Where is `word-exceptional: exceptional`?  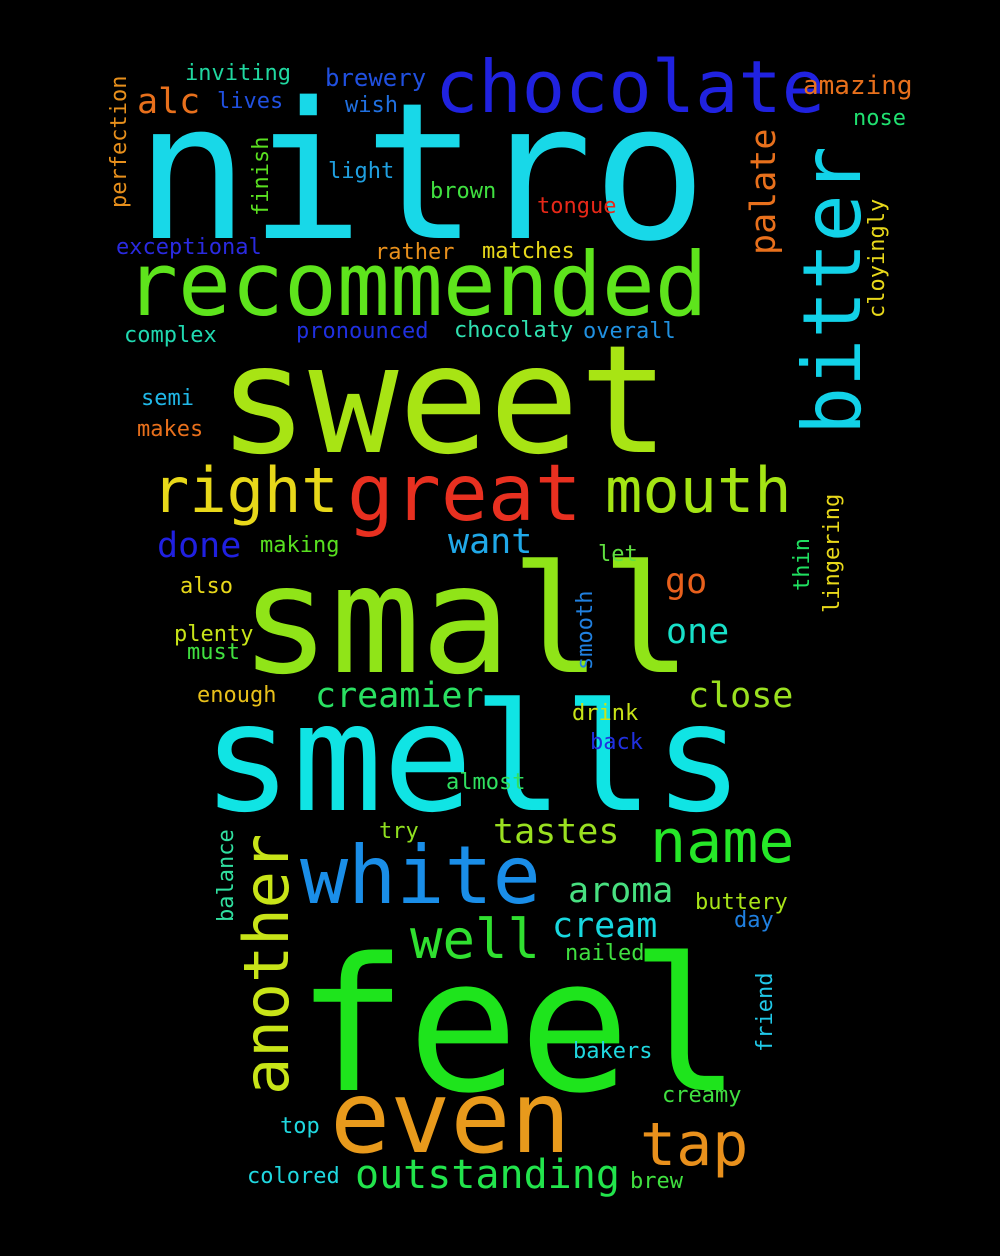
word-exceptional: exceptional is located at coordinates (189, 247).